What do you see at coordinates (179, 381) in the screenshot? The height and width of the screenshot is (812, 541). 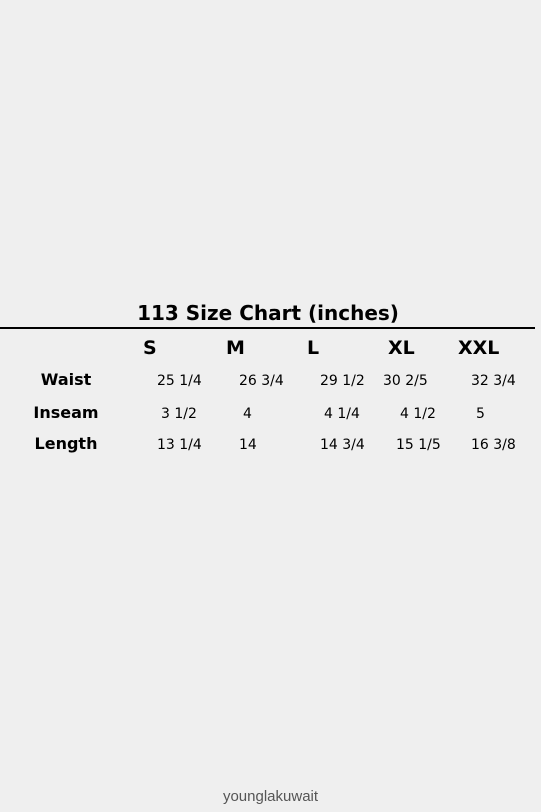 I see `cell-value: 25 1/4` at bounding box center [179, 381].